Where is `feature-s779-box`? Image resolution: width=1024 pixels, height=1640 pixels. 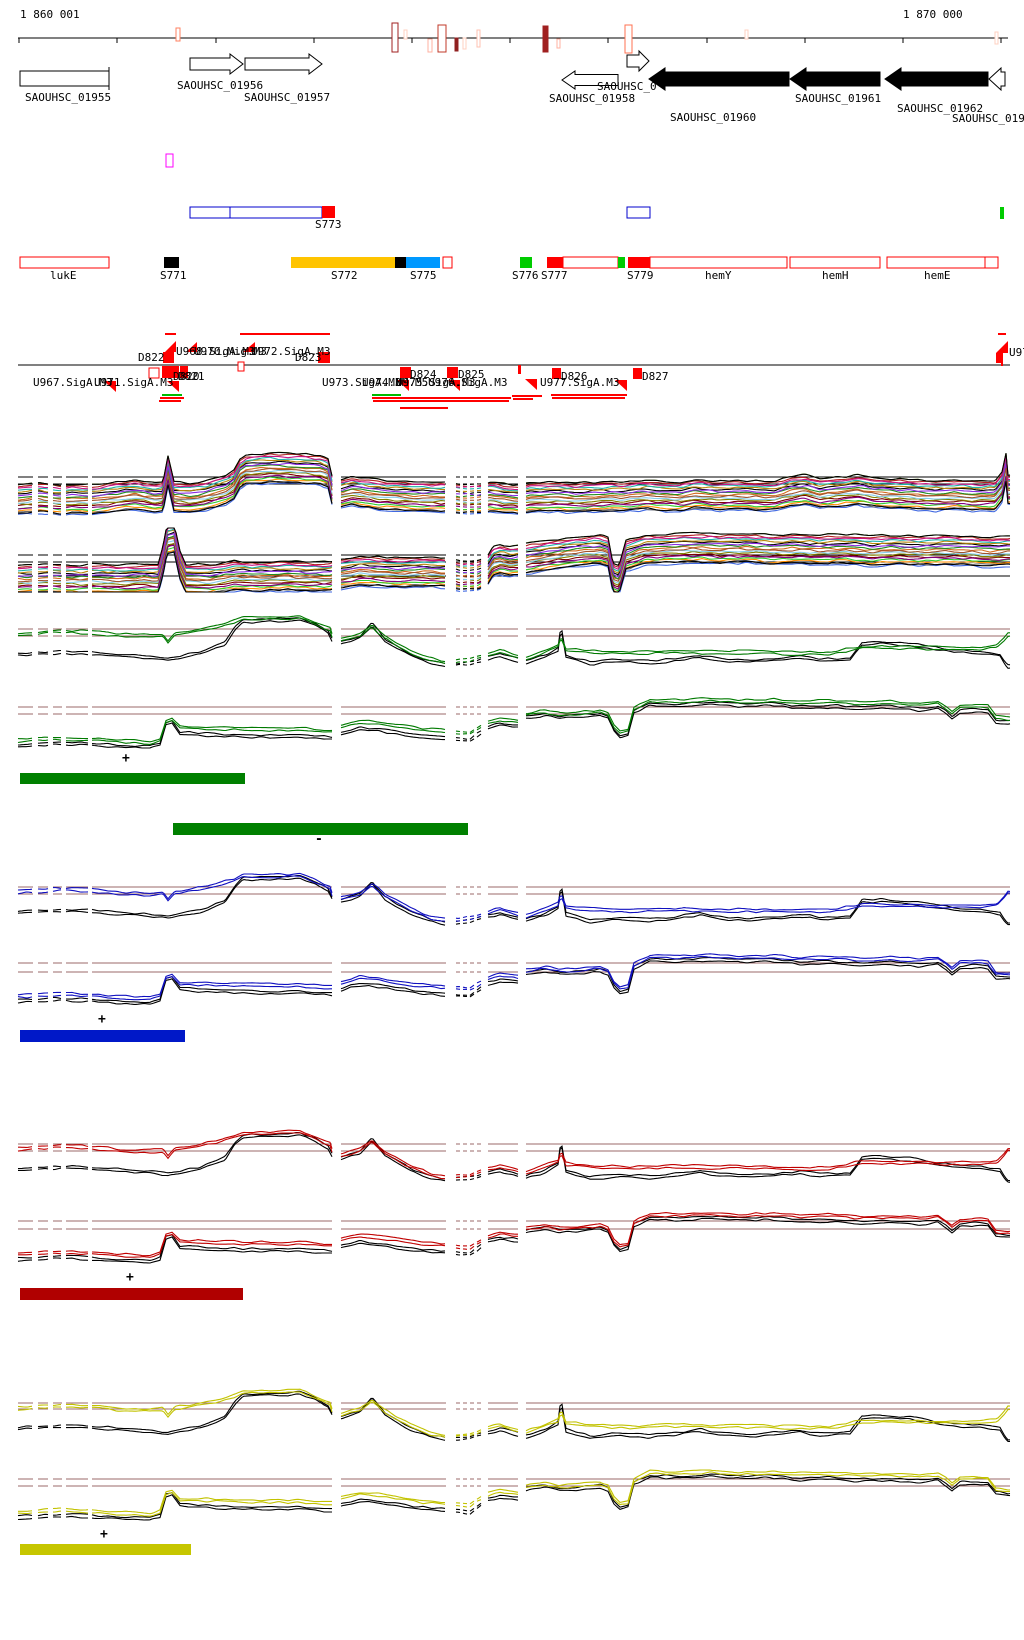
feature-s779-box is located at coordinates (639, 262).